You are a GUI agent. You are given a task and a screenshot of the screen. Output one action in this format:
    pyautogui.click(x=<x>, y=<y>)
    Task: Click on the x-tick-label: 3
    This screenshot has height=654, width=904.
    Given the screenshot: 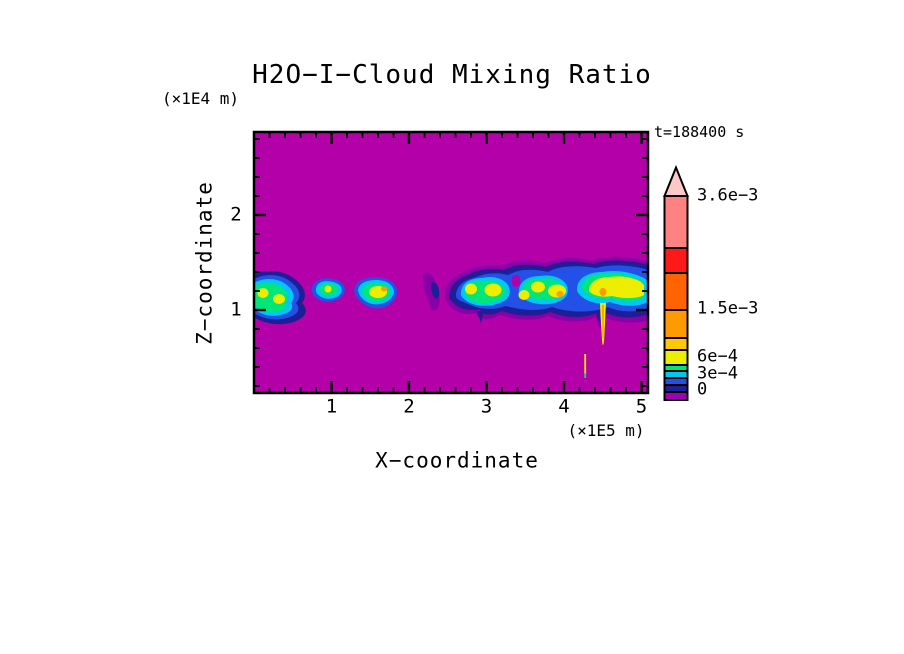 What is the action you would take?
    pyautogui.click(x=486, y=406)
    